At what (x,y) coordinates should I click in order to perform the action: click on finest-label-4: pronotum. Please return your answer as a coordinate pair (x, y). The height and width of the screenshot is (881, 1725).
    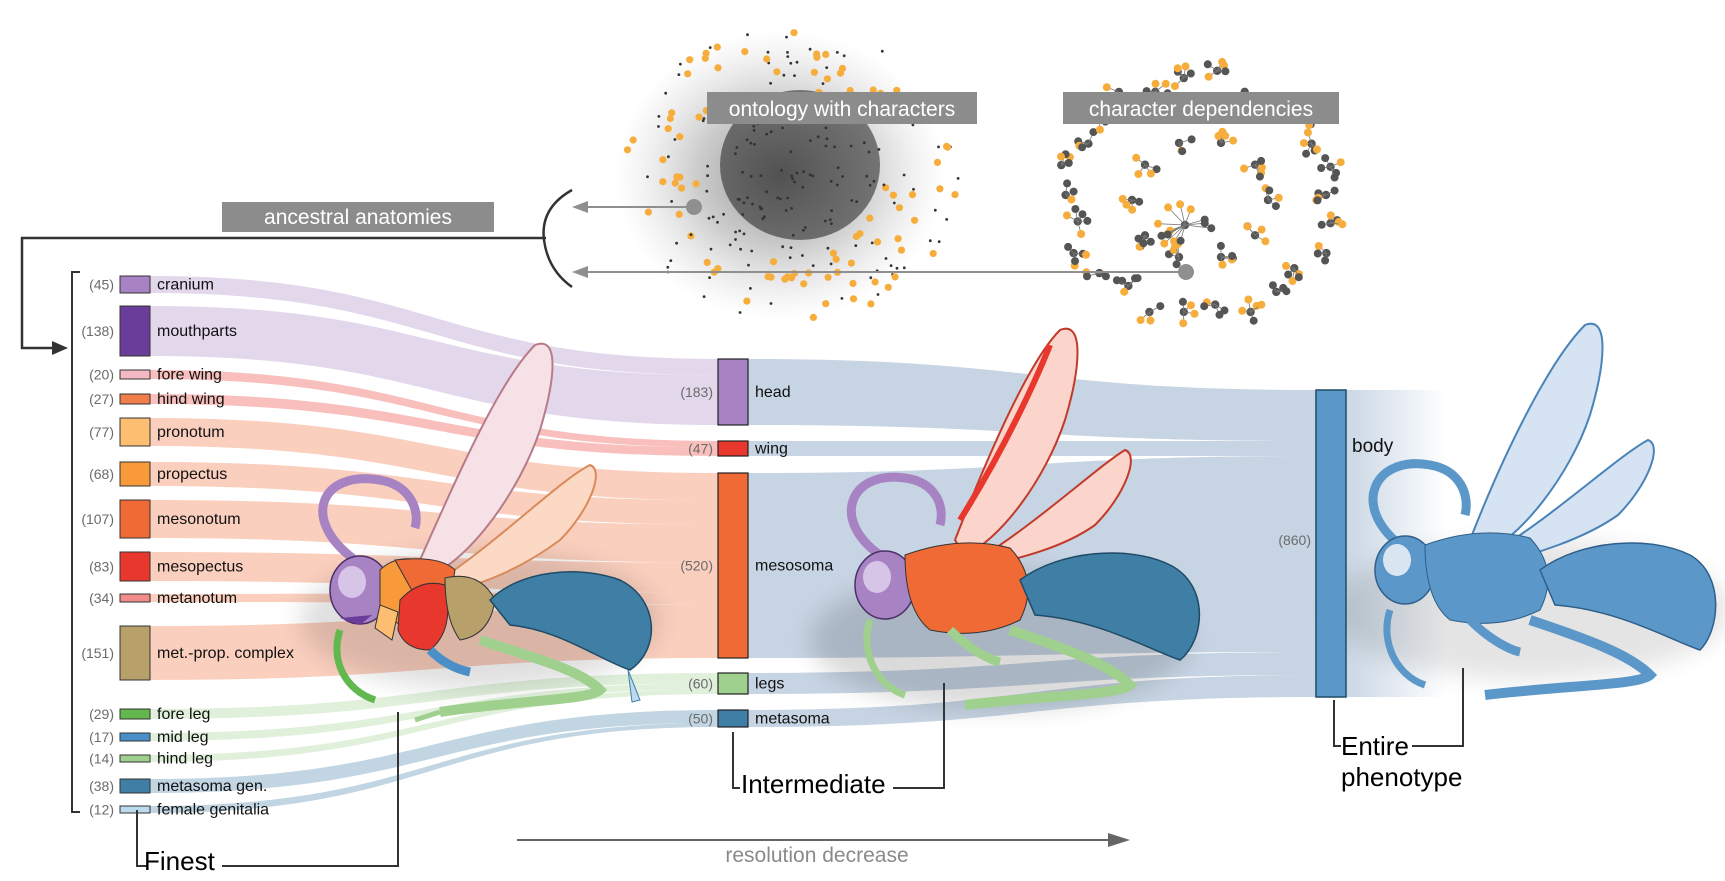
    Looking at the image, I should click on (191, 432).